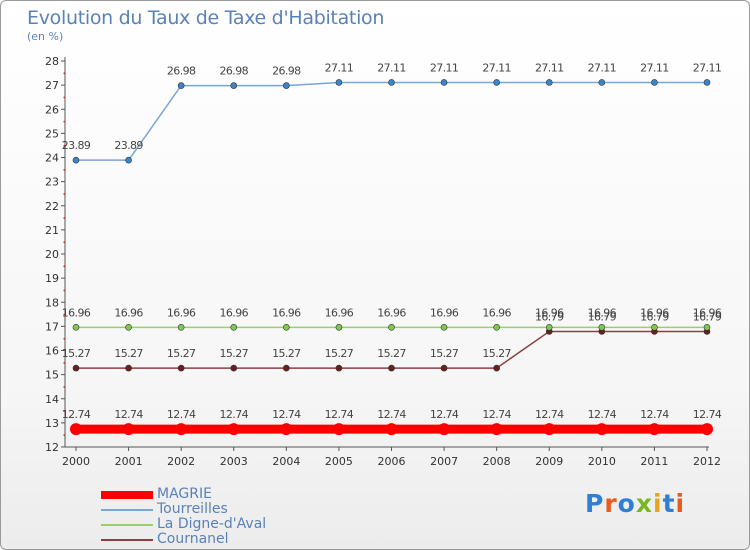 The width and height of the screenshot is (750, 550). Describe the element at coordinates (707, 461) in the screenshot. I see `x-tick-label: 2012` at that location.